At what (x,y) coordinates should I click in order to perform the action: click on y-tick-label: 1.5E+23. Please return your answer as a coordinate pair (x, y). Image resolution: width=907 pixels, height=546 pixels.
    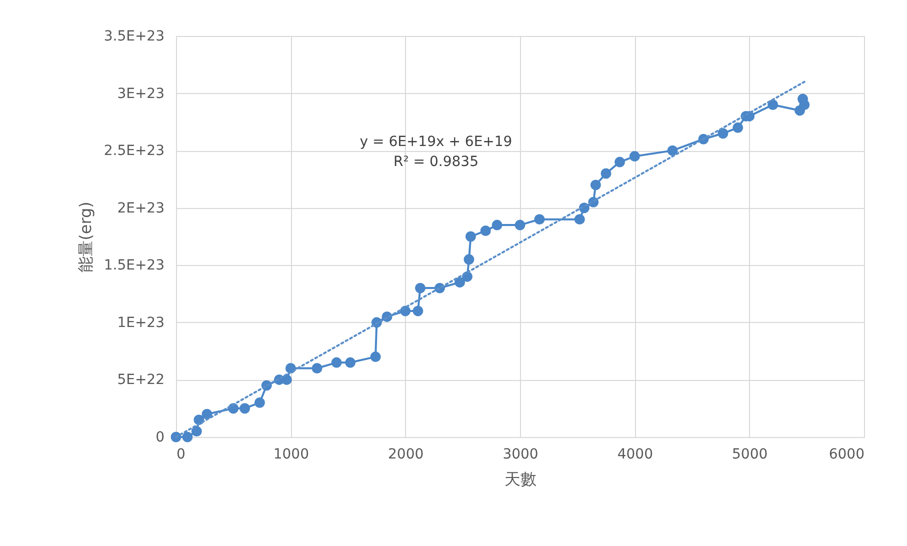
    Looking at the image, I should click on (134, 266).